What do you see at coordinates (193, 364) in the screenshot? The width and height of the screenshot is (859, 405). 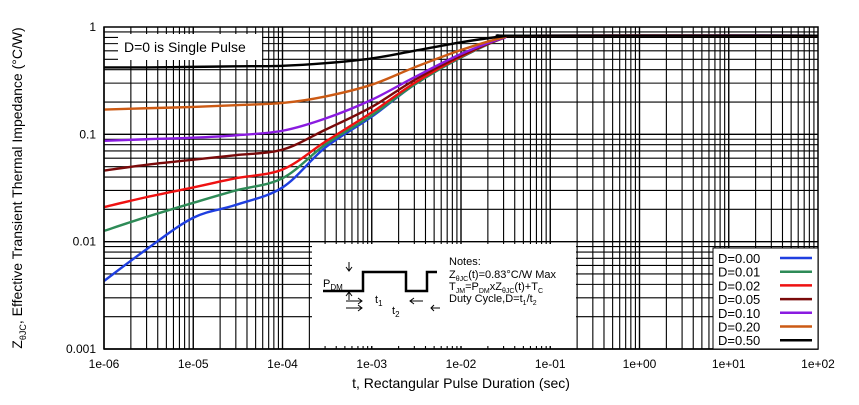 I see `x-tick-label: 1e-05` at bounding box center [193, 364].